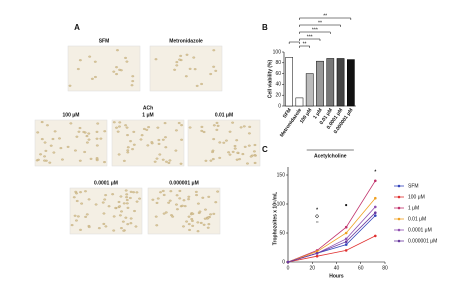  I want to click on annotation: ◇, so click(316, 216).